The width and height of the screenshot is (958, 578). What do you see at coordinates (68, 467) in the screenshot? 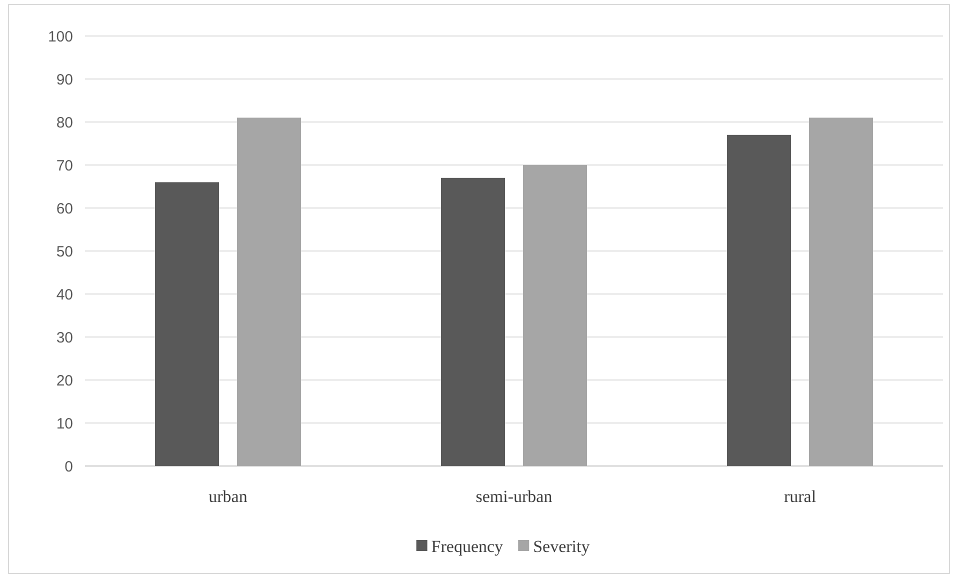
I see `y-tick-label: 0` at bounding box center [68, 467].